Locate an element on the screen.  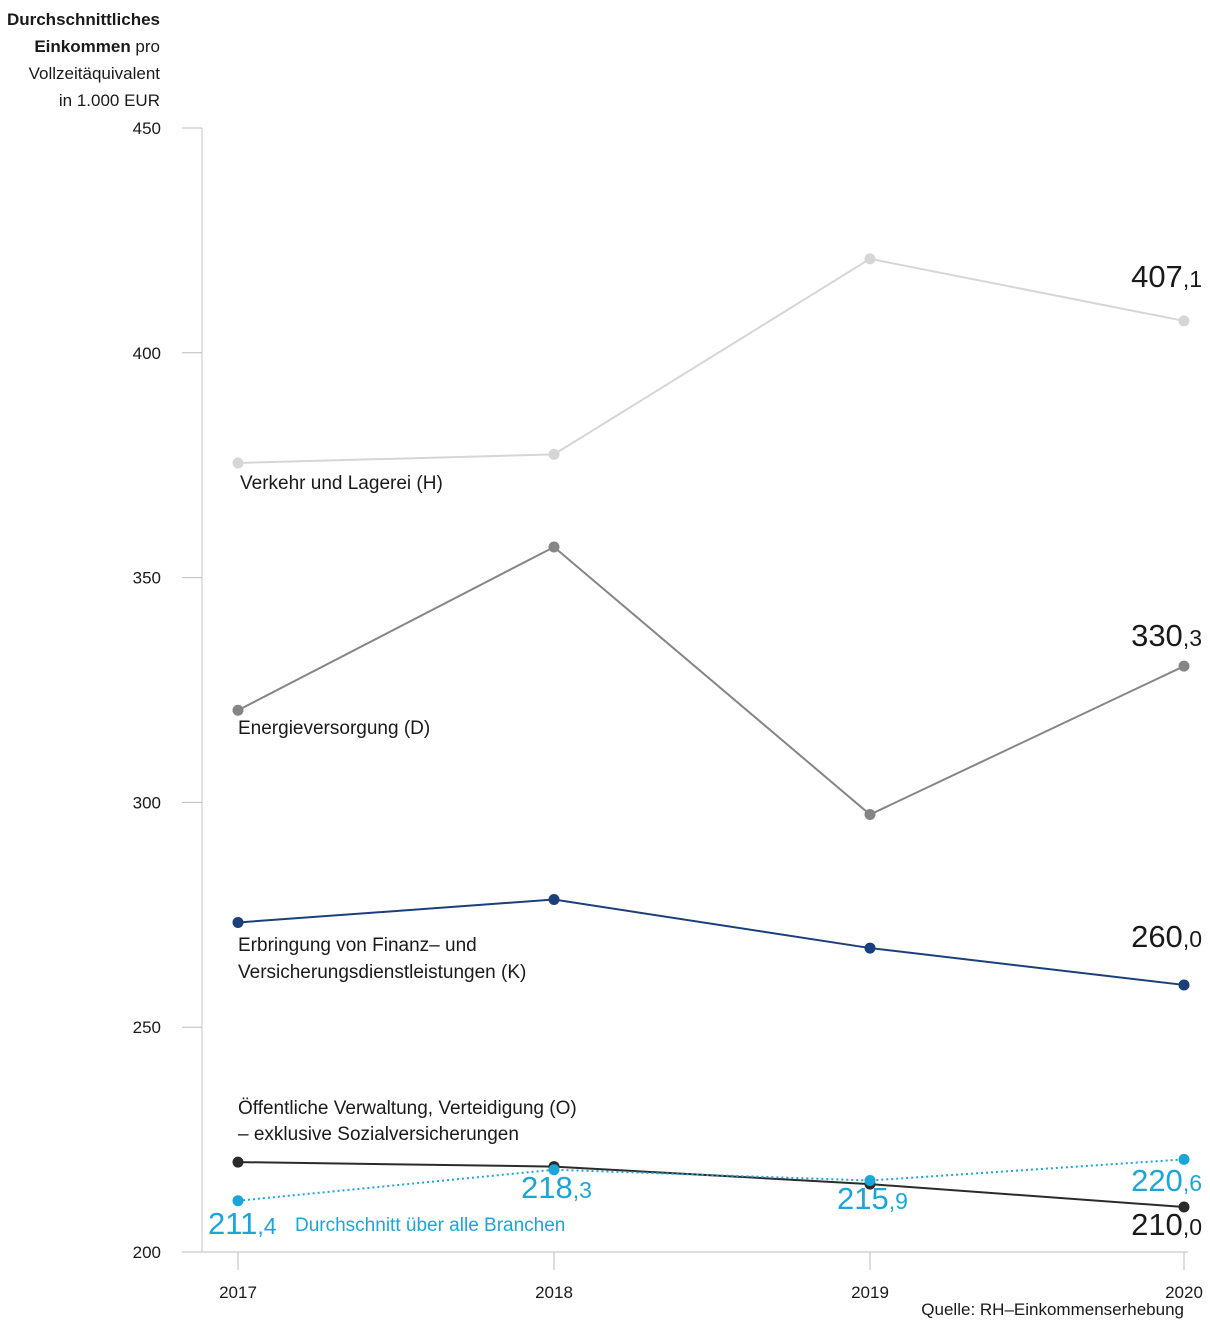
y-tick-label-350: 350 is located at coordinates (147, 578).